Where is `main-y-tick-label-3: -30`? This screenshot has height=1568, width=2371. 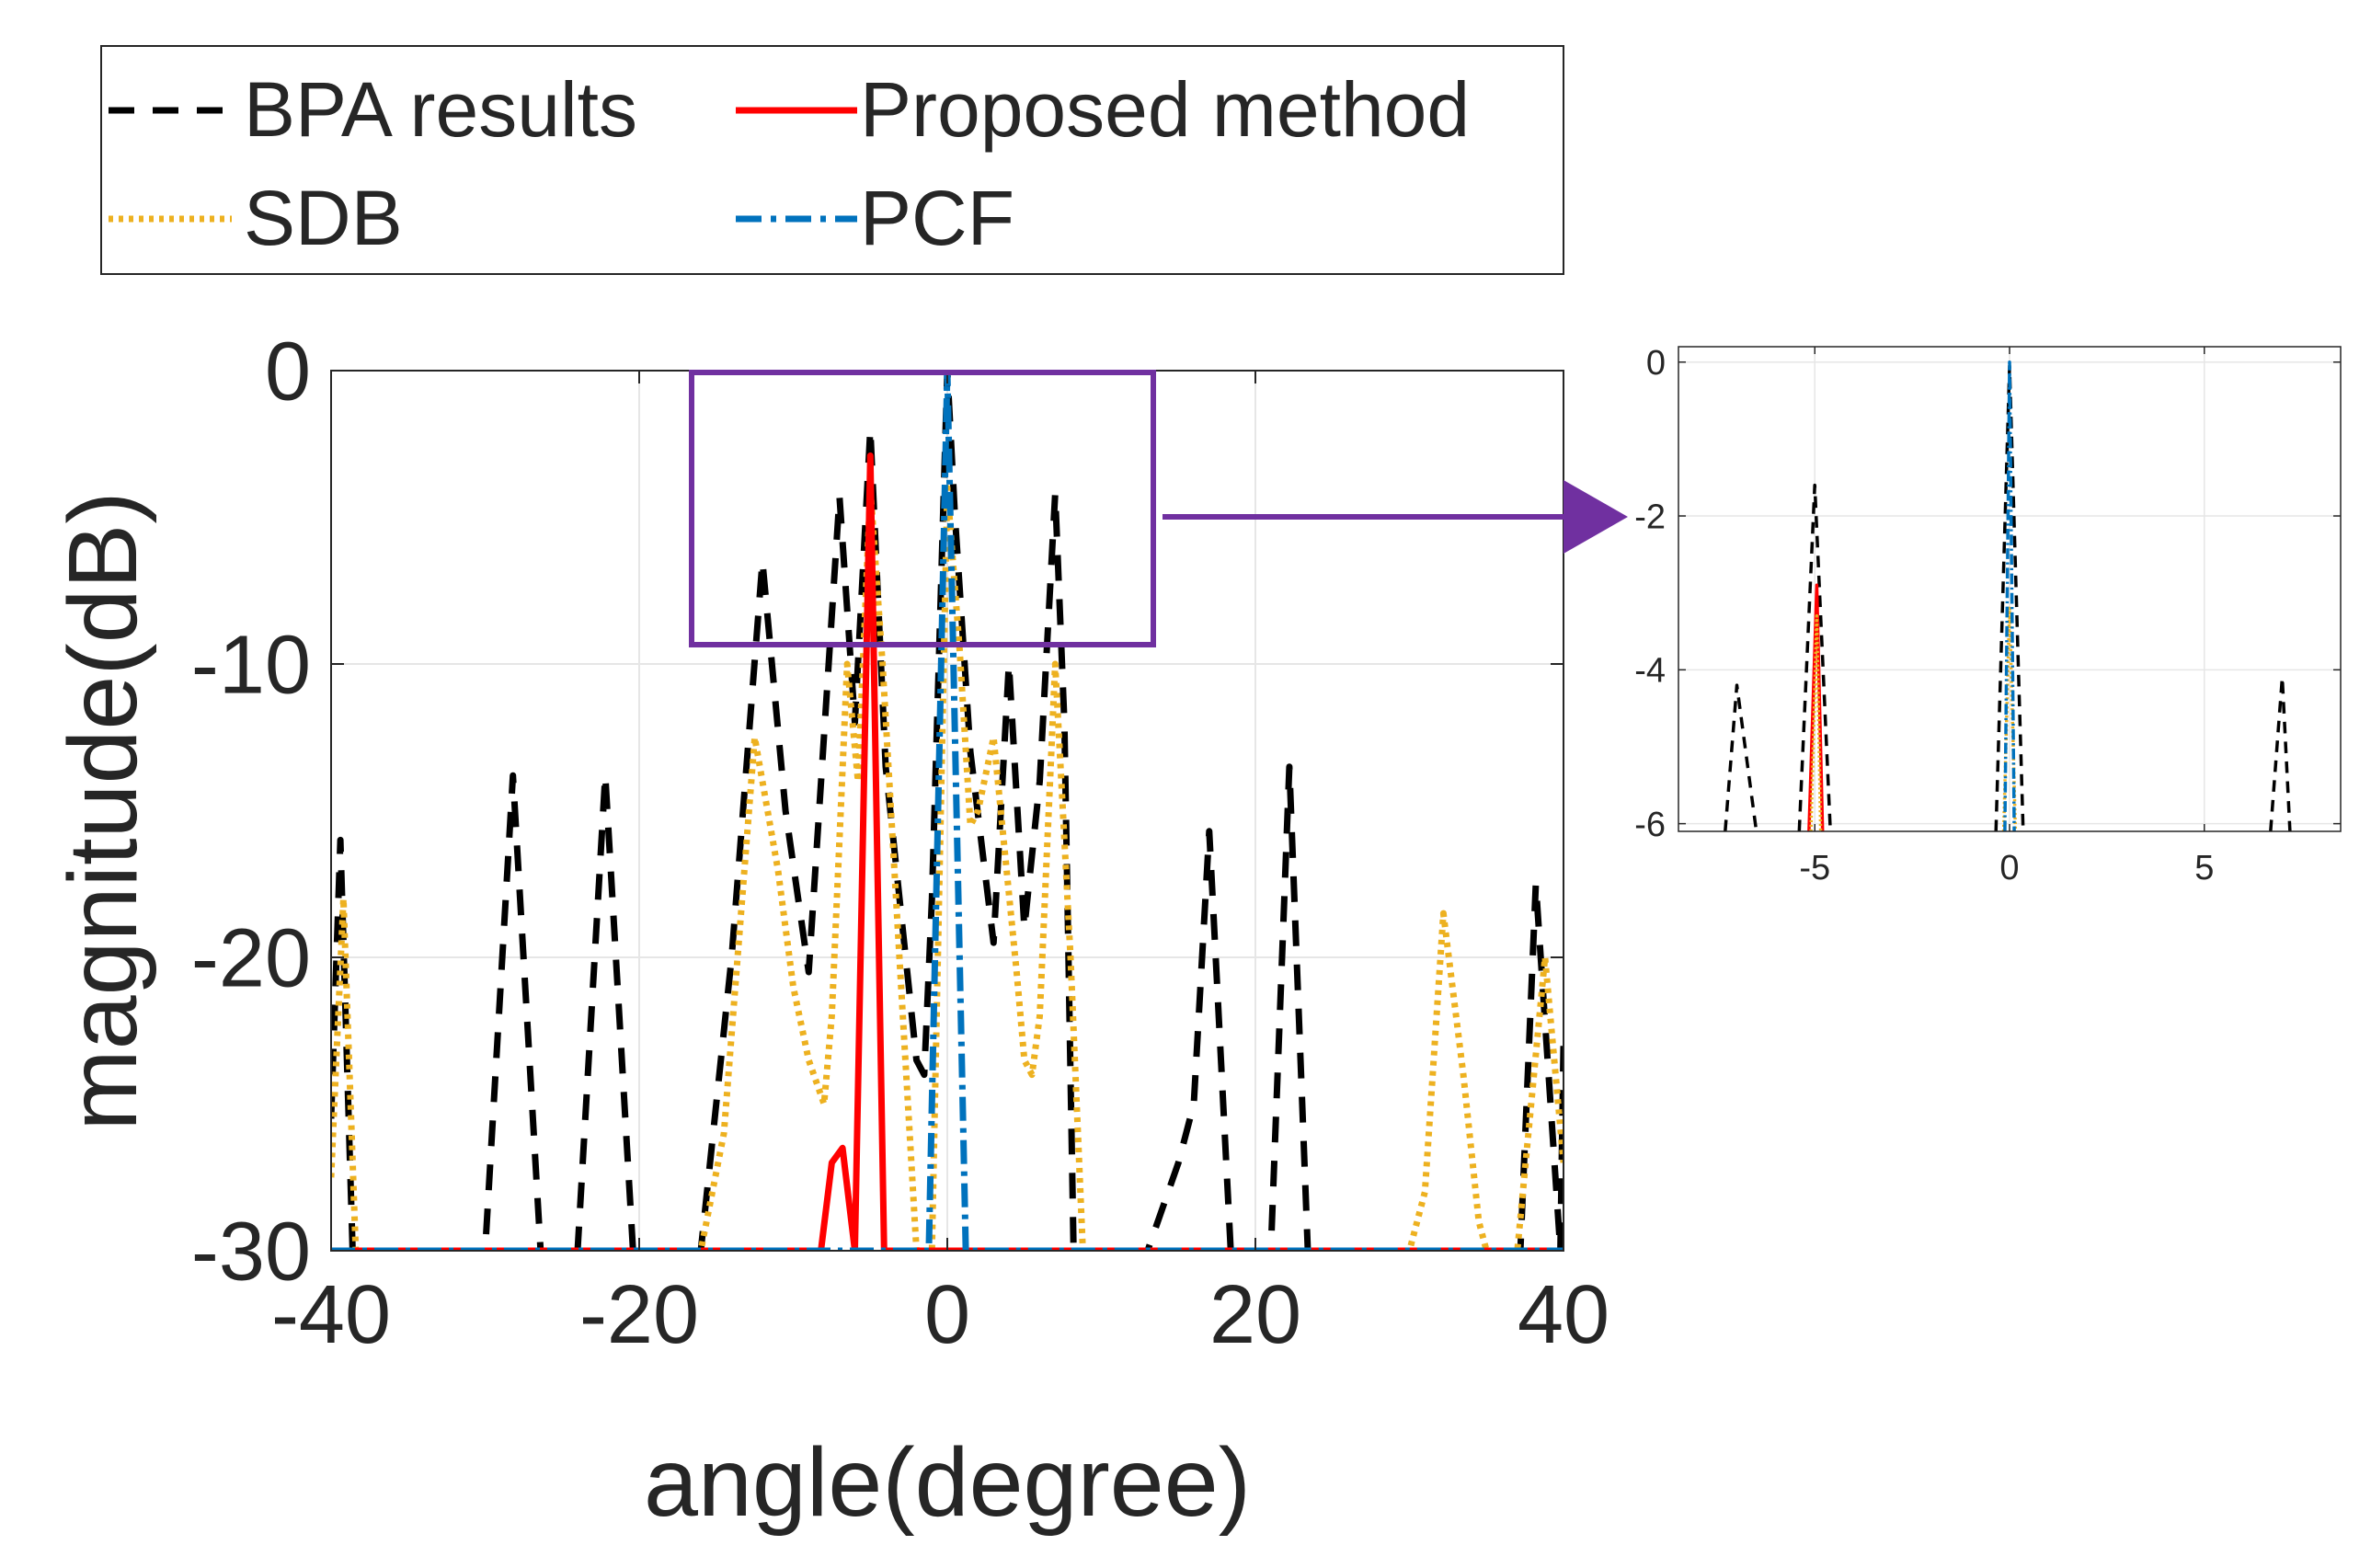
main-y-tick-label-3: -30 is located at coordinates (251, 1253).